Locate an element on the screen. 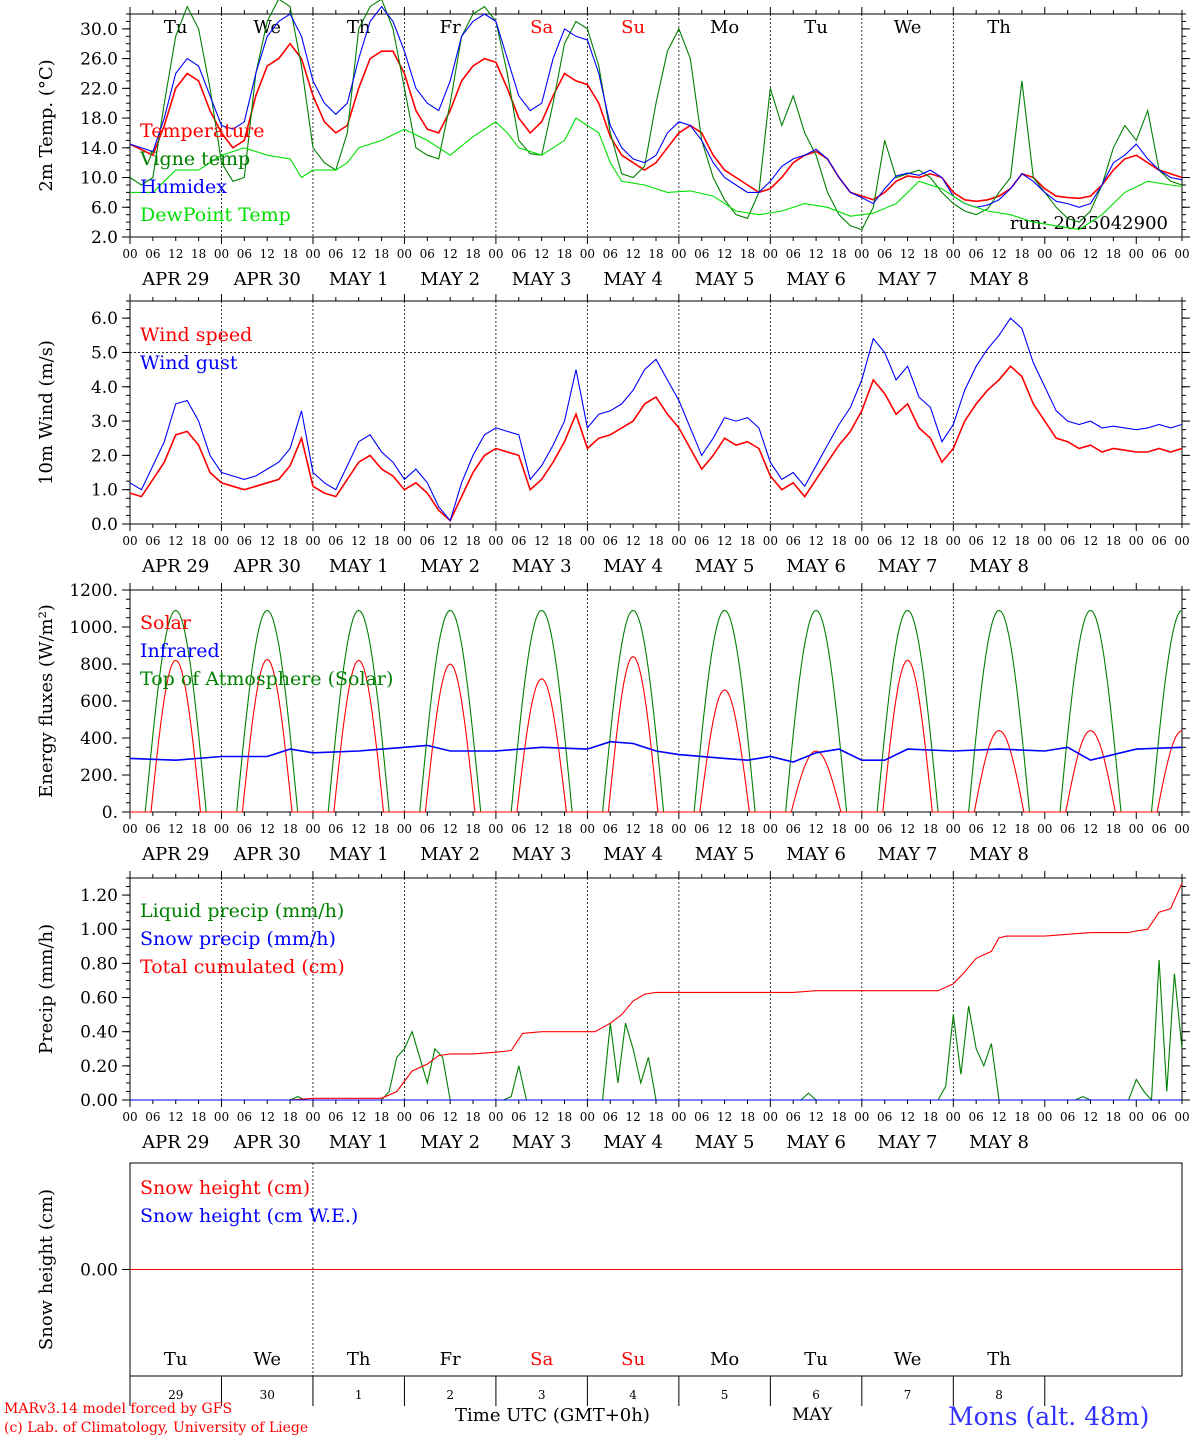 This screenshot has width=1194, height=1440. y-tick-label: 10.0 is located at coordinates (99, 179).